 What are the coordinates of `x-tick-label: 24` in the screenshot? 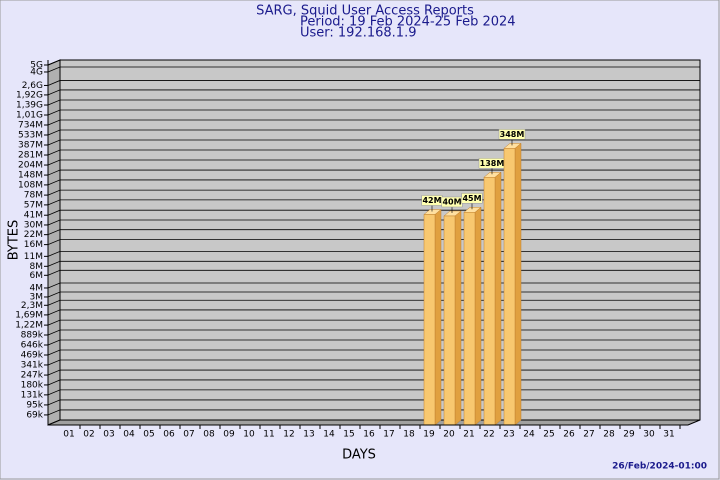 It's located at (529, 435).